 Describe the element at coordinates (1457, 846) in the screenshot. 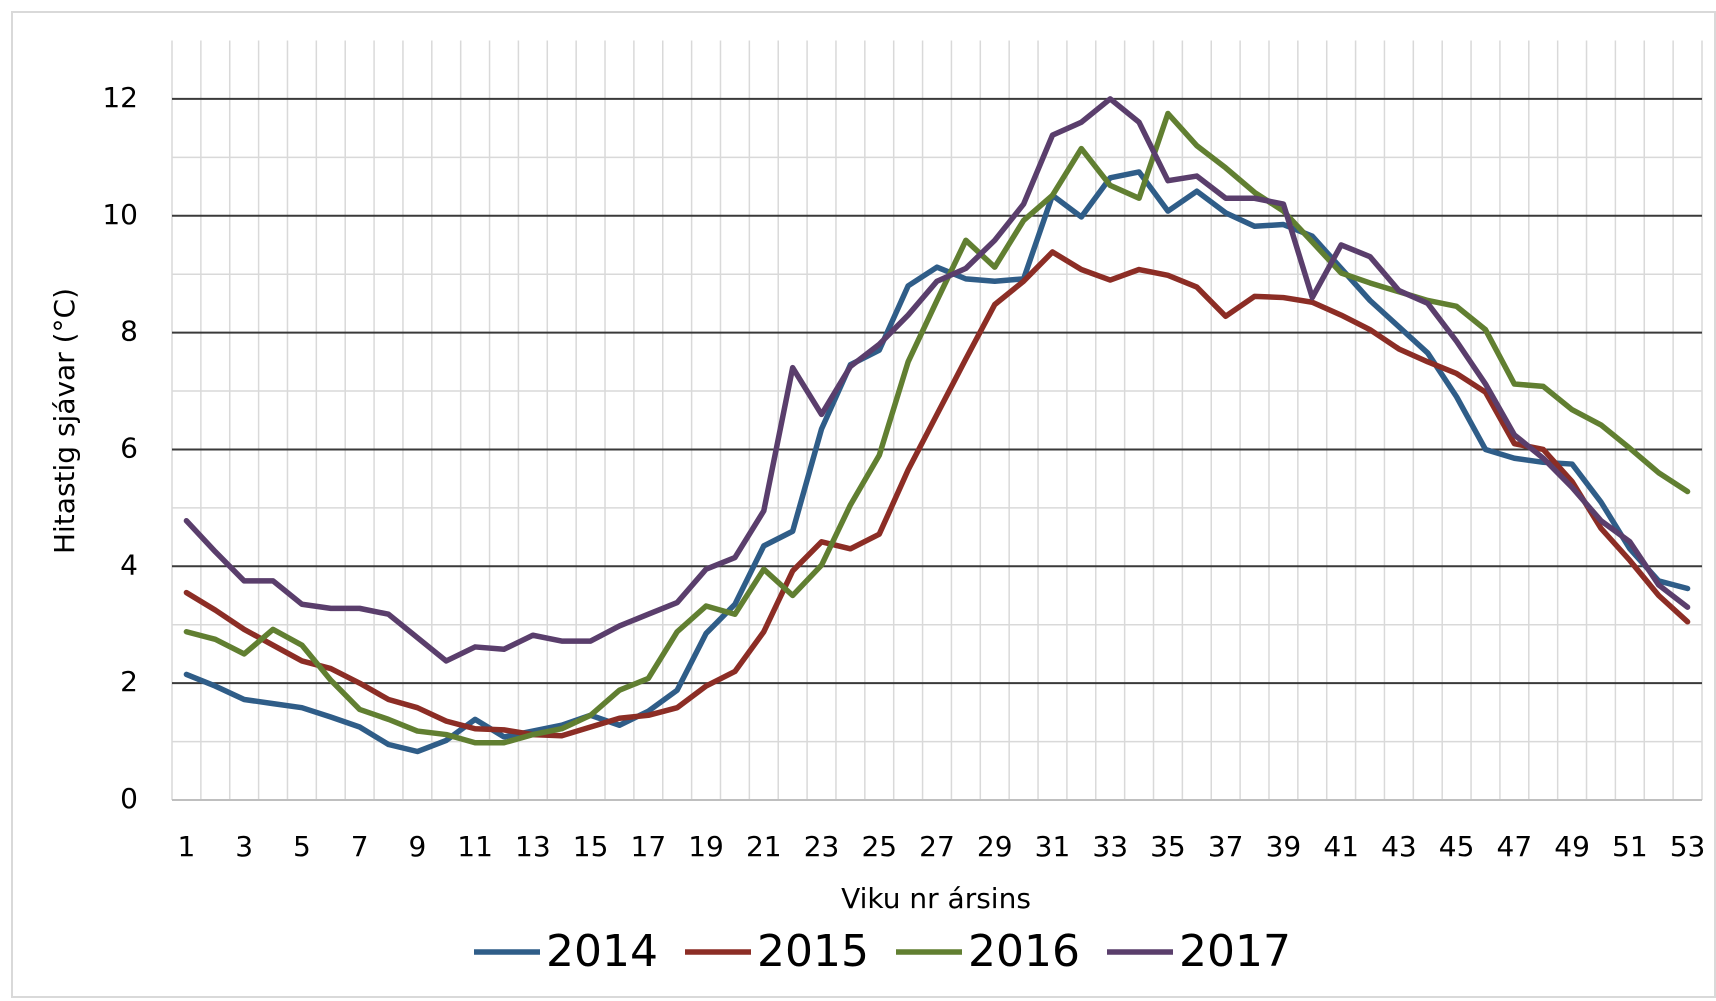

I see `x-tick-label: 45` at that location.